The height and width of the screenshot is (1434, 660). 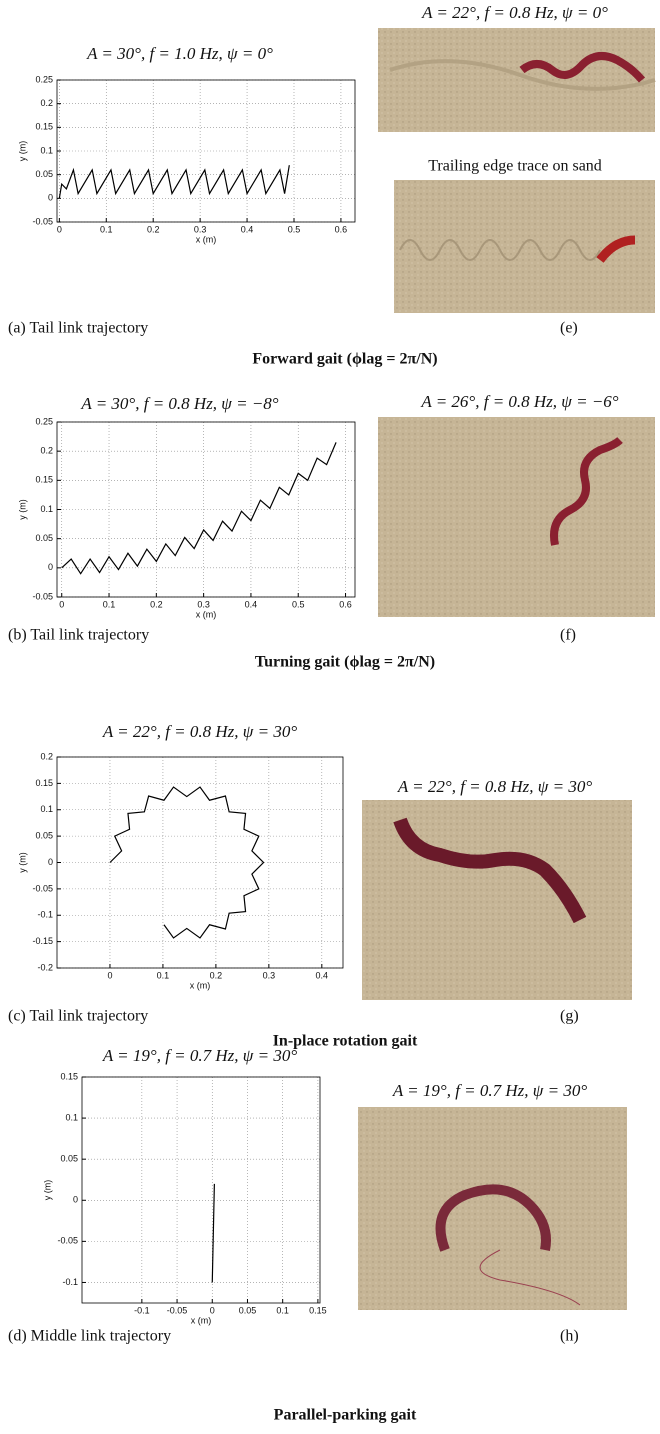 I want to click on x-tick-label: 0.15, so click(x=318, y=1310).